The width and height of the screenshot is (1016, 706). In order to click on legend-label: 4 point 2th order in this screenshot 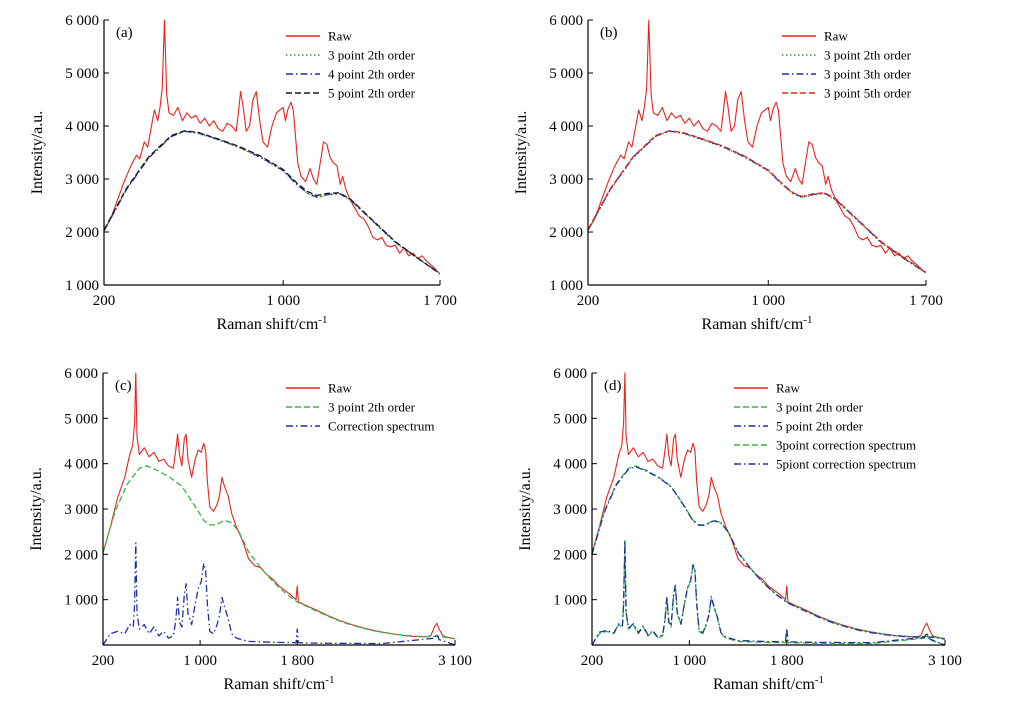, I will do `click(372, 74)`.